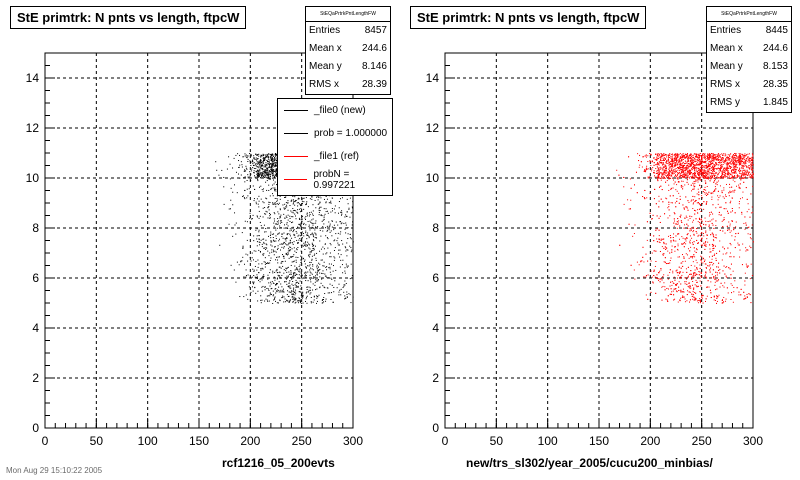 The image size is (800, 480). Describe the element at coordinates (33, 78) in the screenshot. I see `y-tick-label: 14` at that location.